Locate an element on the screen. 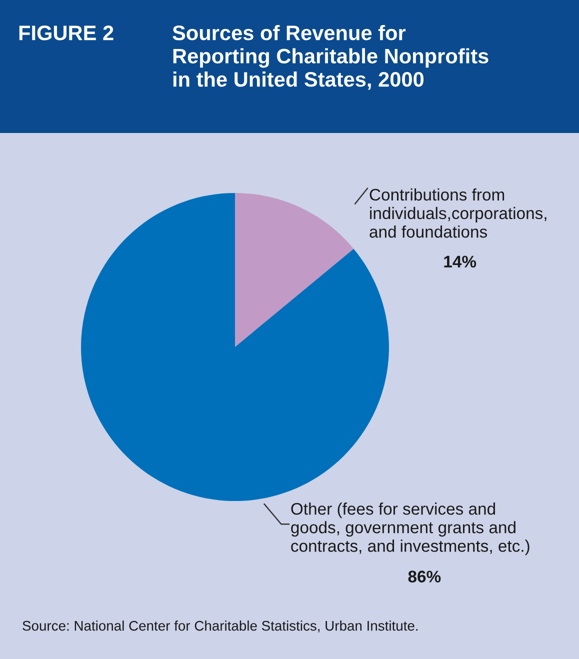 The width and height of the screenshot is (579, 659). slice-label: Contributions from individuals,corporations, and foundations is located at coordinates (458, 213).